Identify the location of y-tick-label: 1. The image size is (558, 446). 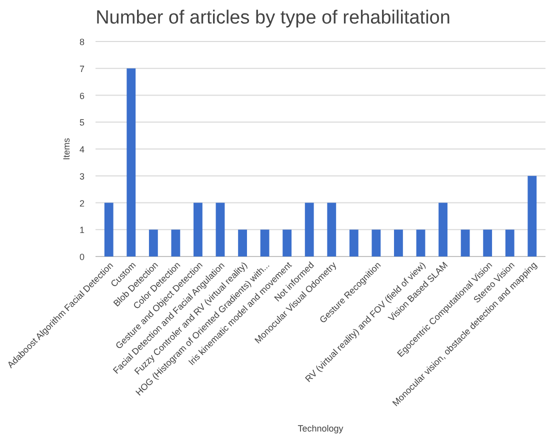
(82, 230).